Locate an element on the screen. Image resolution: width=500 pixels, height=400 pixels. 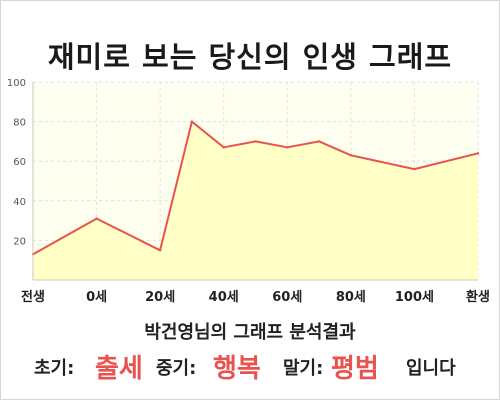
early-value: 출세 is located at coordinates (119, 369).